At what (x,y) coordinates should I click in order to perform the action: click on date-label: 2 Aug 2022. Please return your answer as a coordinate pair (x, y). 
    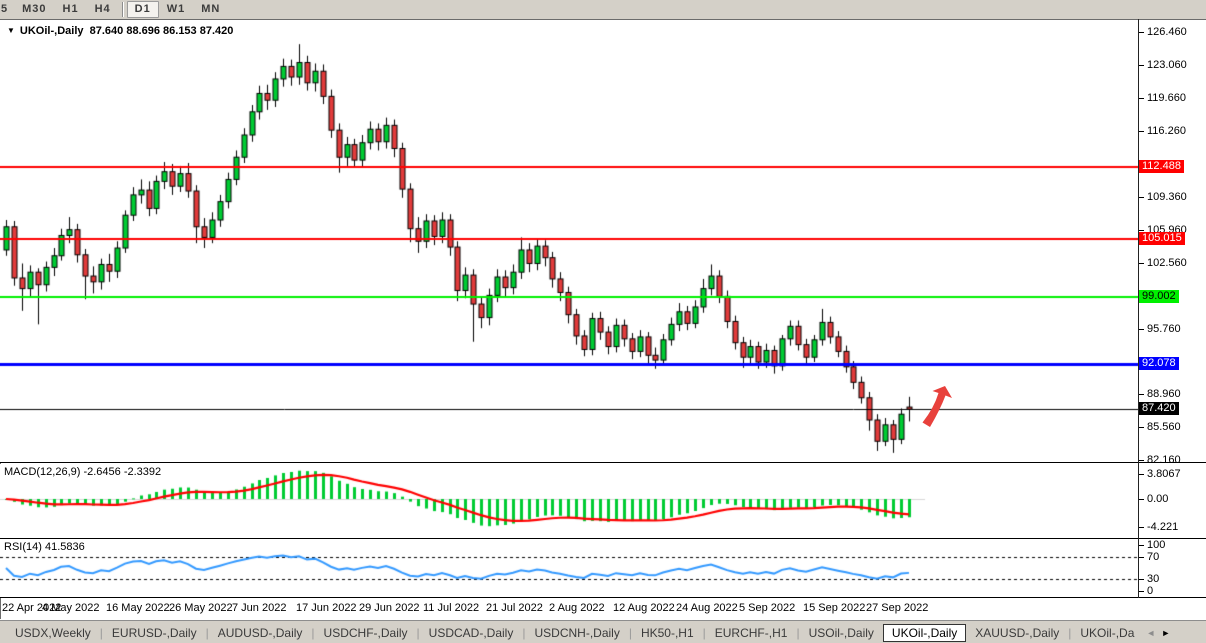
    Looking at the image, I should click on (577, 608).